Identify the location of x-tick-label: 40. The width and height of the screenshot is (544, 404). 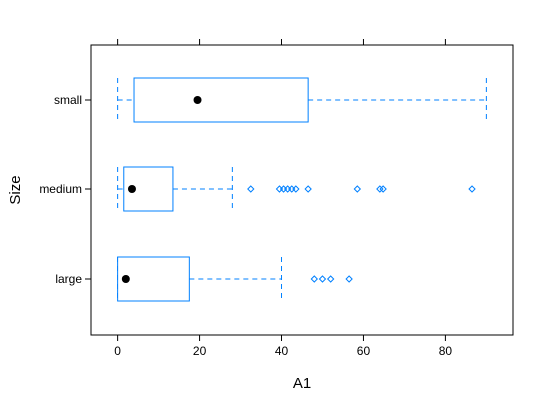
(282, 351).